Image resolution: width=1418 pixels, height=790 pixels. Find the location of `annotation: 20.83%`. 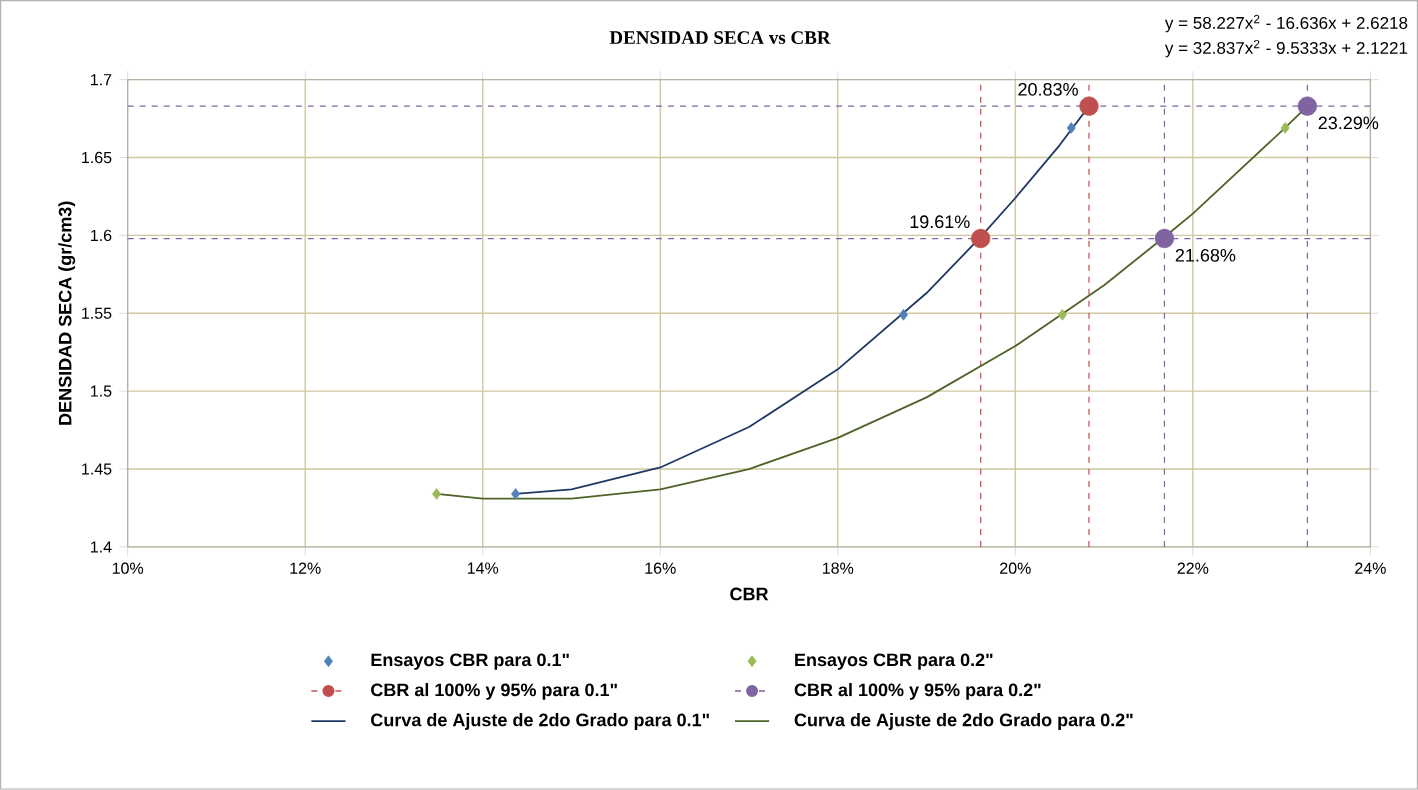

annotation: 20.83% is located at coordinates (1048, 89).